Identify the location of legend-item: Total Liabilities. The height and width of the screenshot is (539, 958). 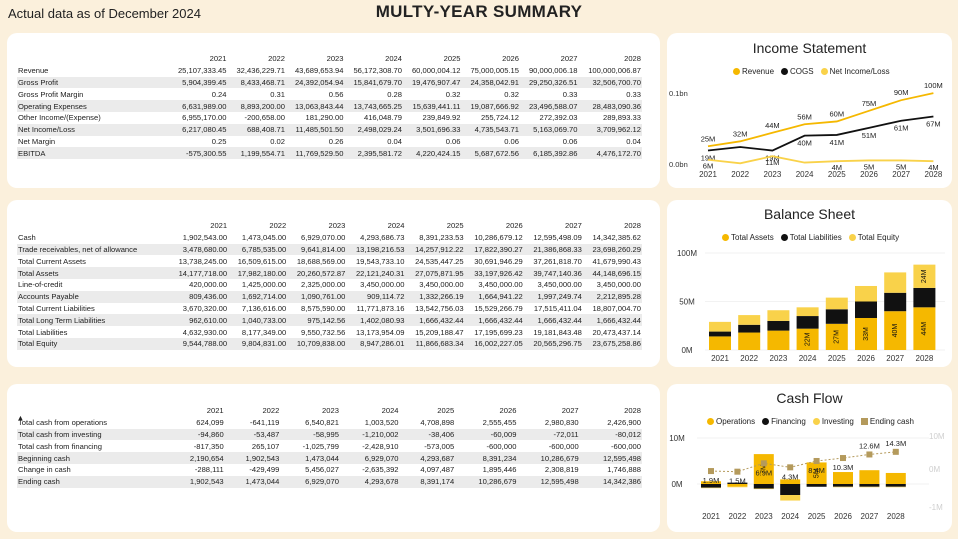
(811, 237).